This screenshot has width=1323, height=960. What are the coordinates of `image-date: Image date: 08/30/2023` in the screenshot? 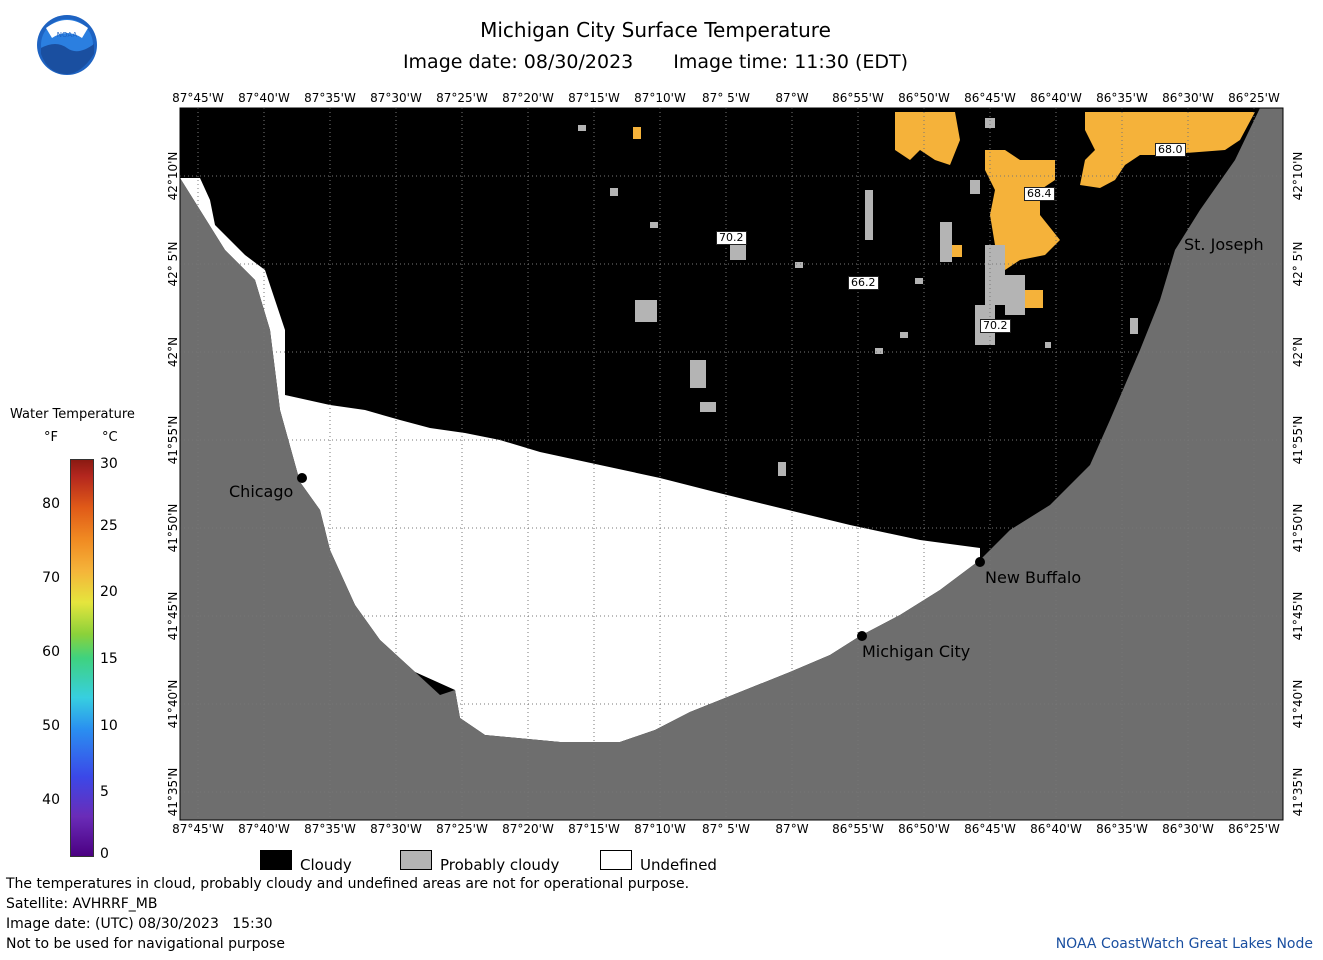 It's located at (518, 62).